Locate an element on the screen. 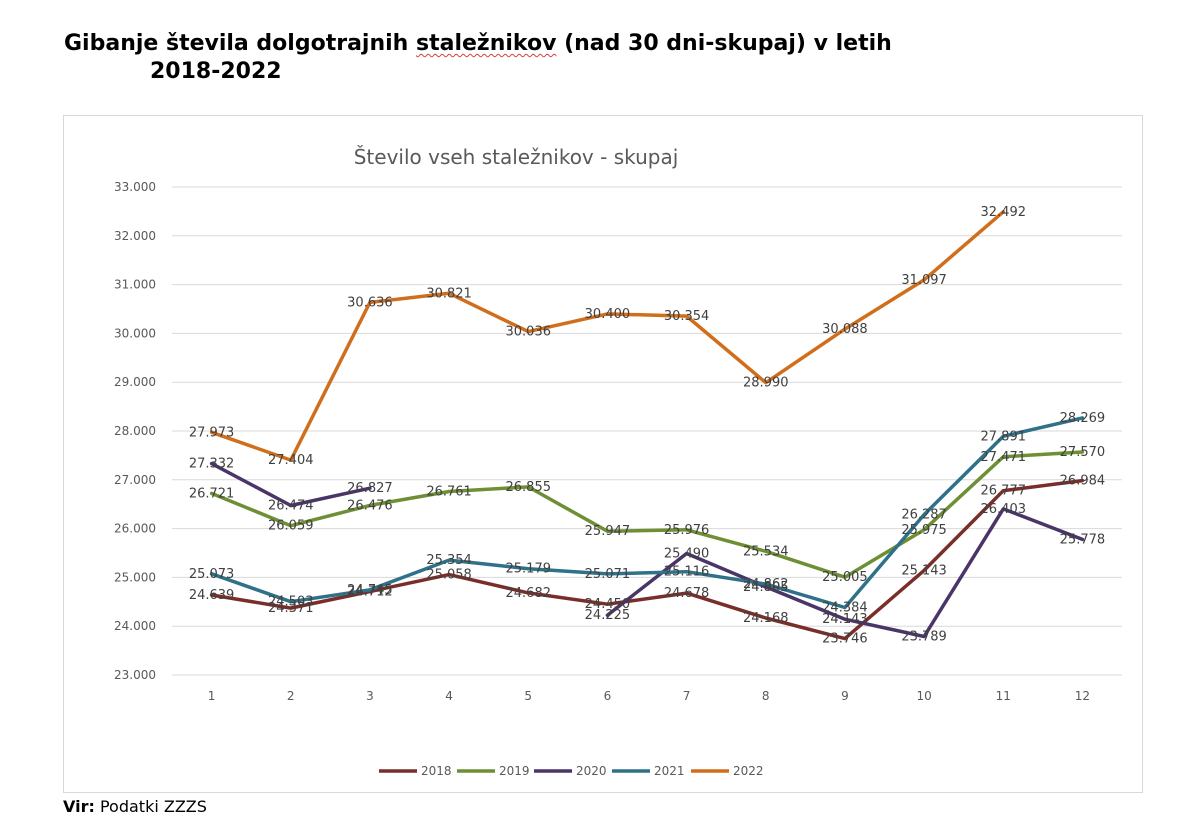  data-label-2018: 24.639 is located at coordinates (212, 595).